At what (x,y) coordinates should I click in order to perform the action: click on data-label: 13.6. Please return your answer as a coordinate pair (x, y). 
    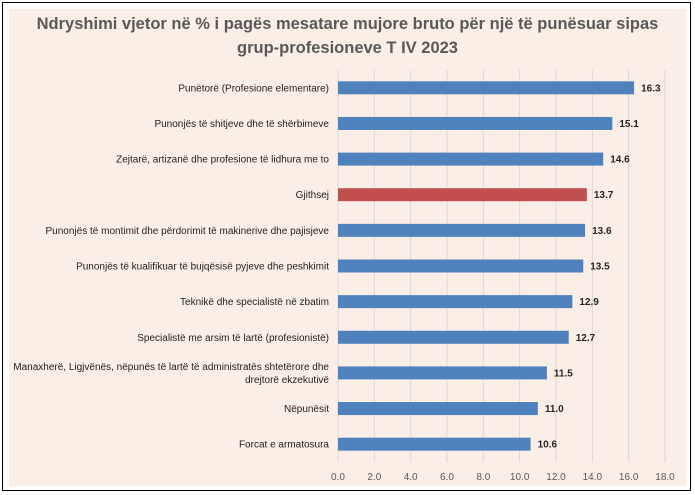
    Looking at the image, I should click on (602, 231).